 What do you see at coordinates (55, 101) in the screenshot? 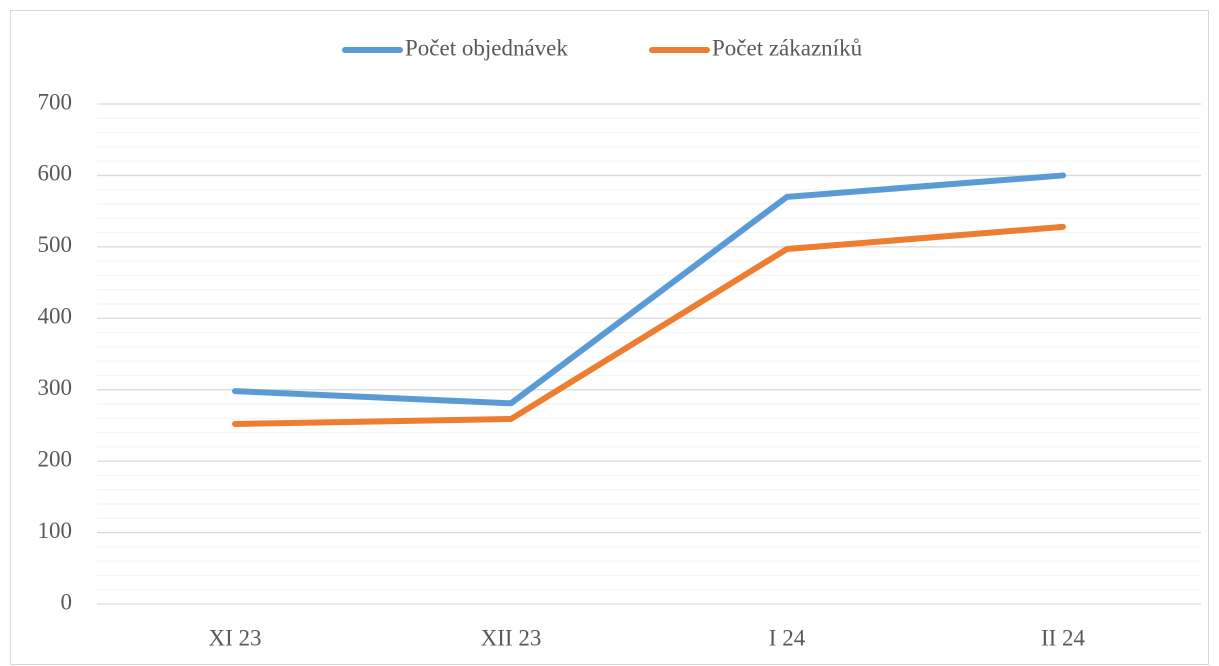
I see `y-tick-label: 700` at bounding box center [55, 101].